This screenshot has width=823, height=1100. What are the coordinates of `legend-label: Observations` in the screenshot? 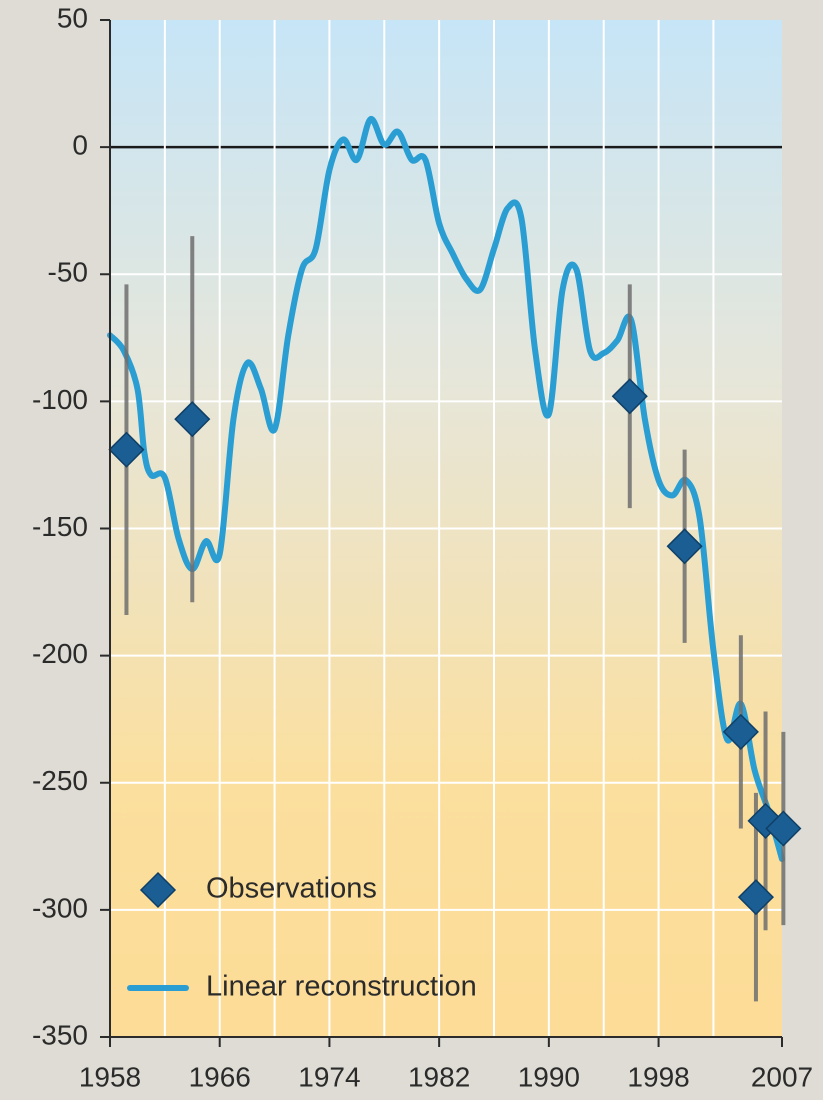 It's located at (291, 889).